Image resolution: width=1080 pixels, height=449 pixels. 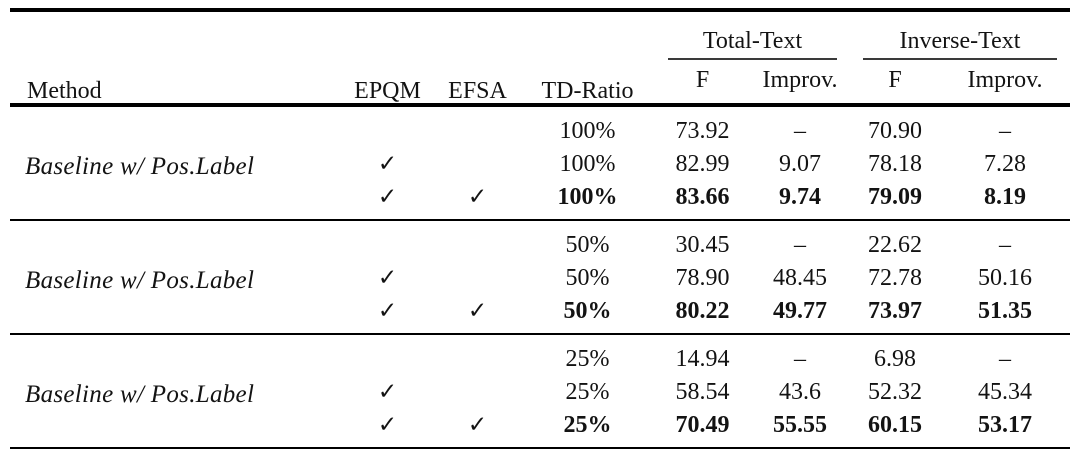 What do you see at coordinates (702, 358) in the screenshot?
I see `total-f-cell: 14.94` at bounding box center [702, 358].